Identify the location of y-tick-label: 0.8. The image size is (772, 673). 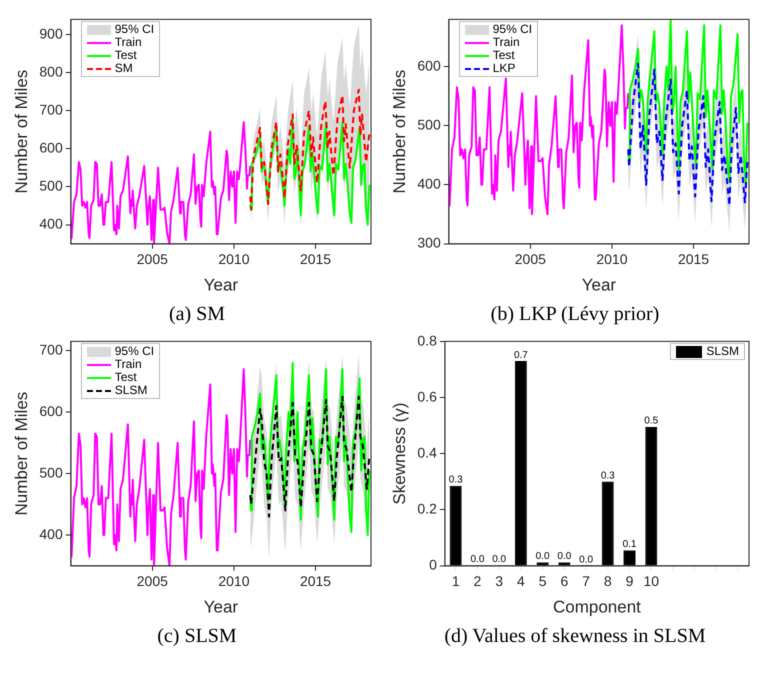
(427, 340).